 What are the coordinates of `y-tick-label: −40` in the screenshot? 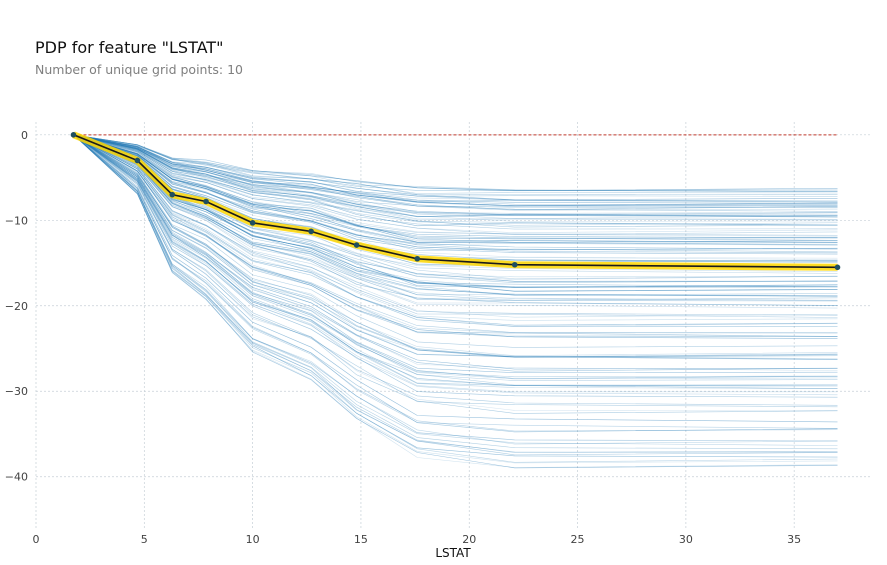 It's located at (16, 477).